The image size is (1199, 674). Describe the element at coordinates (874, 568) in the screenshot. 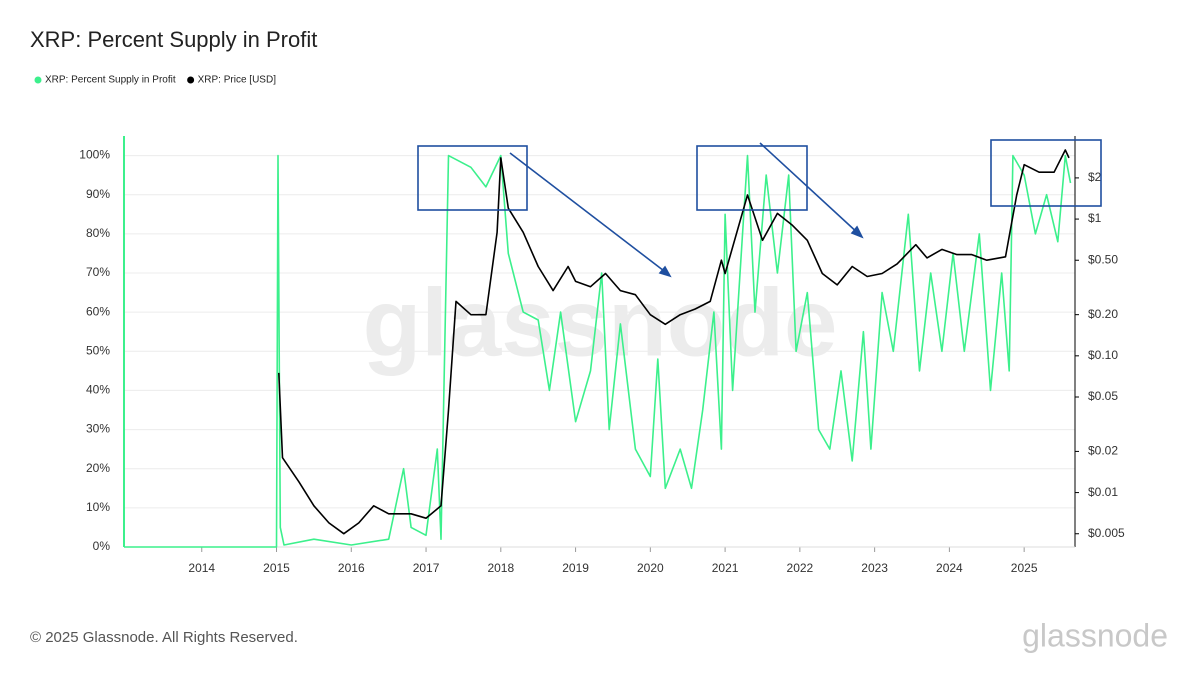

I see `x-tick-label: 2023` at that location.